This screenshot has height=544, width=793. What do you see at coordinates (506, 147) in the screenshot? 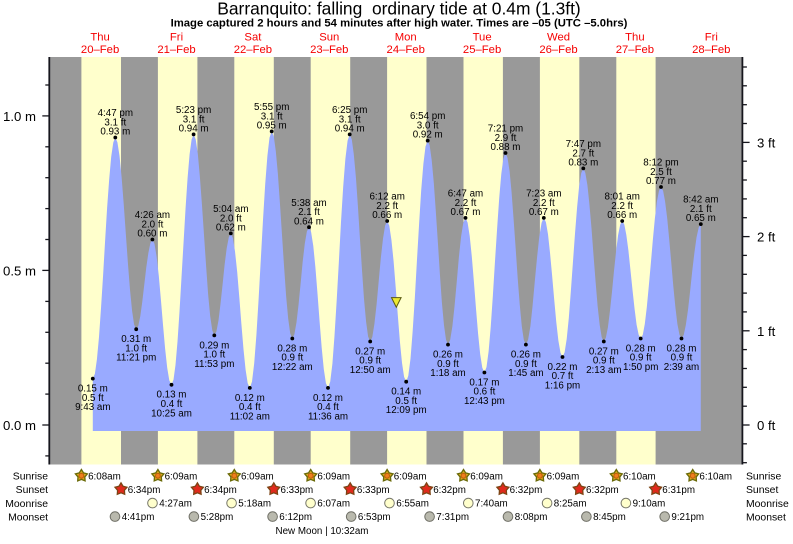
I see `svg-text: 0.88 m` at bounding box center [506, 147].